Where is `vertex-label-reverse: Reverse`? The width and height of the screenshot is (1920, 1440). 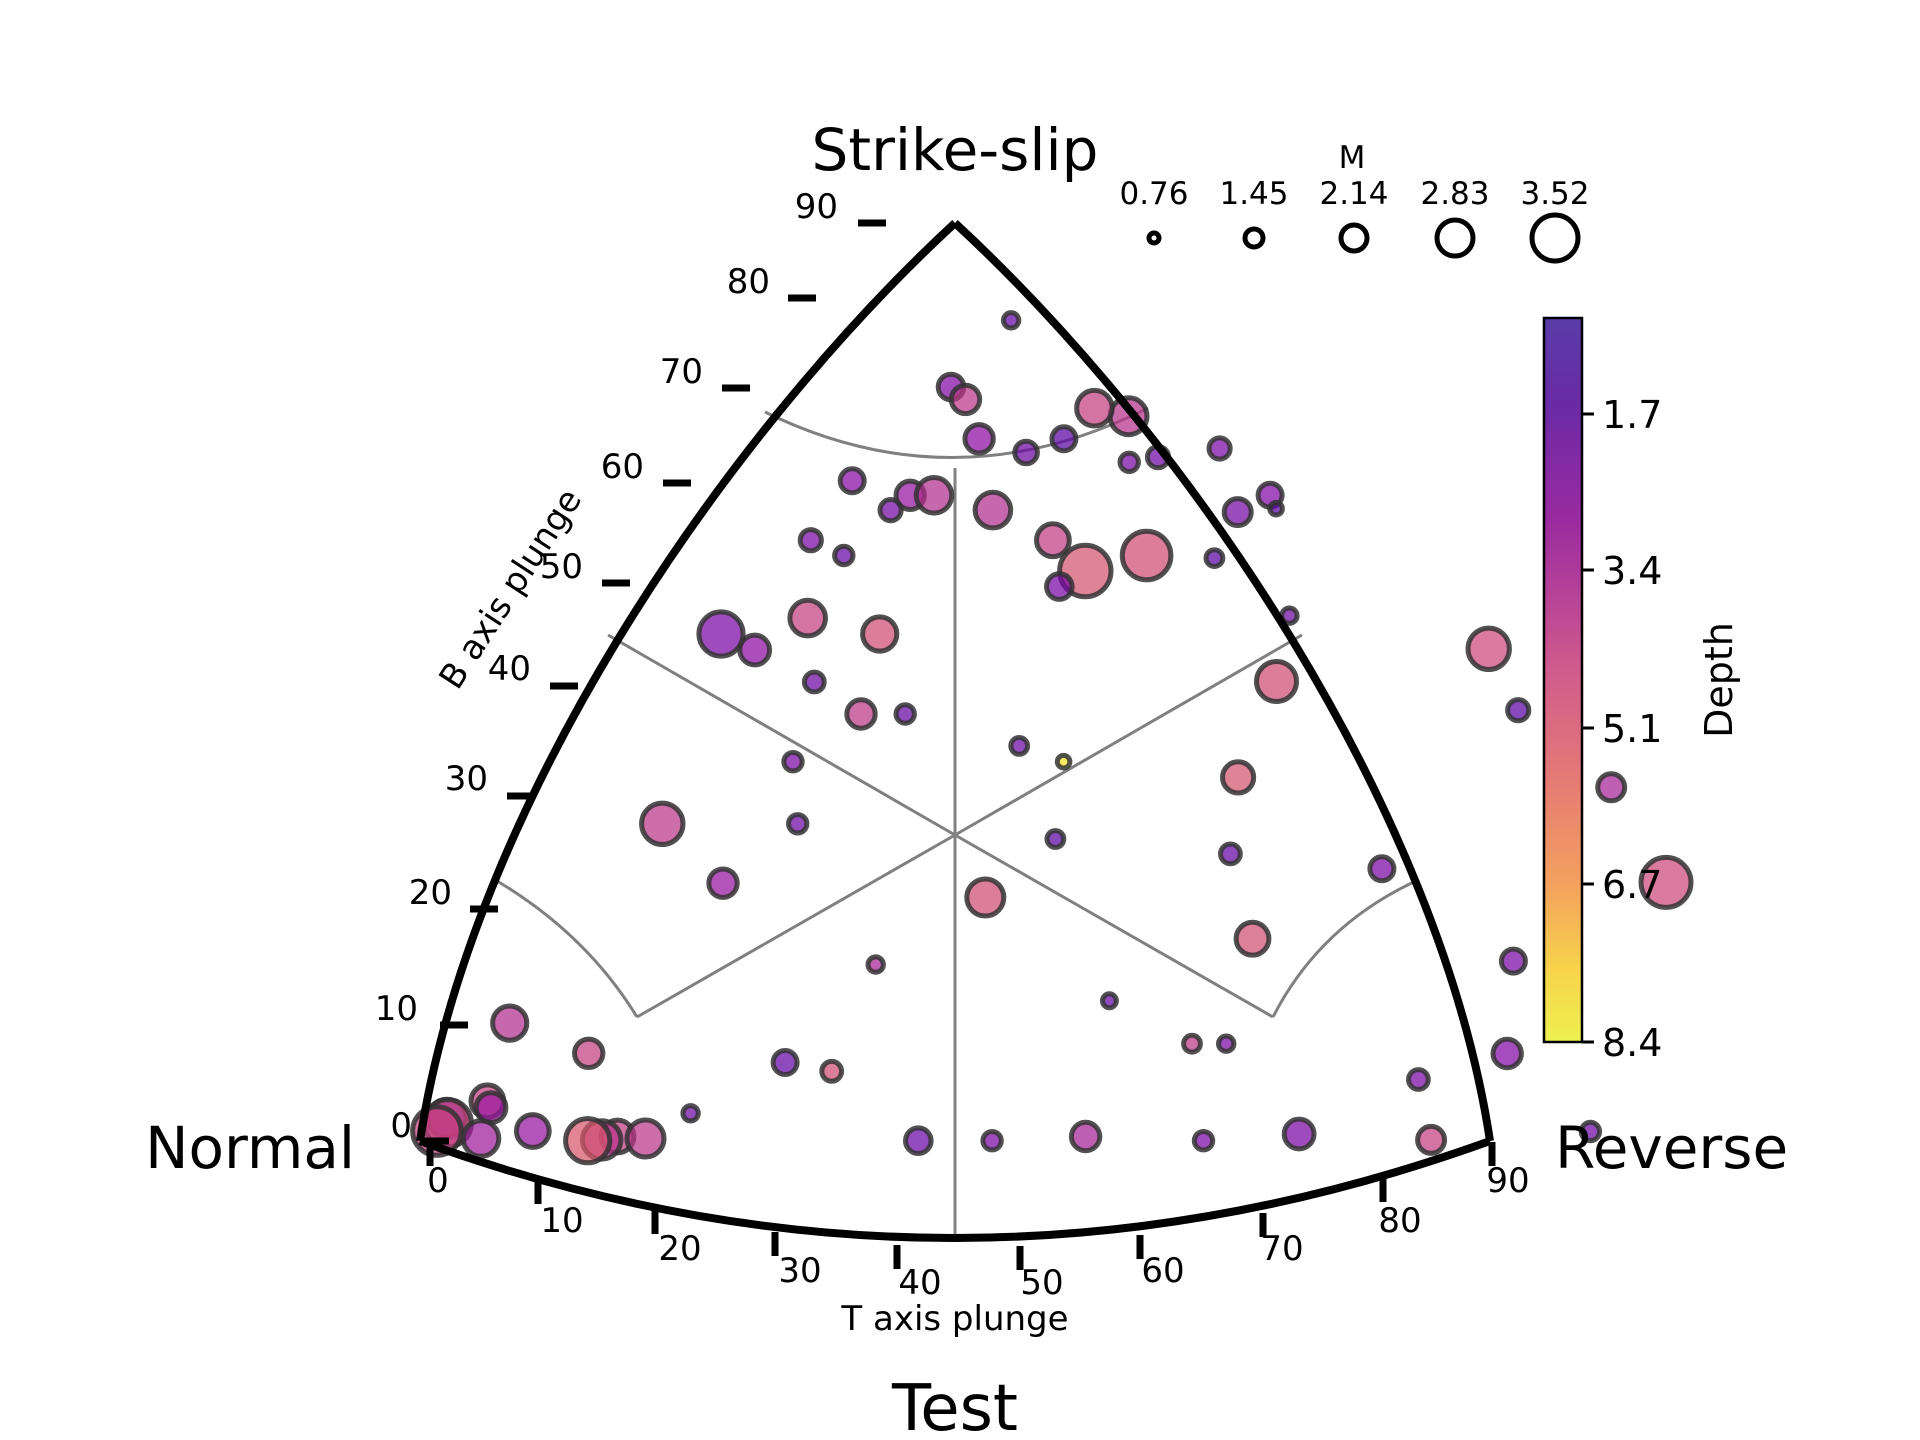
vertex-label-reverse: Reverse is located at coordinates (1671, 1148).